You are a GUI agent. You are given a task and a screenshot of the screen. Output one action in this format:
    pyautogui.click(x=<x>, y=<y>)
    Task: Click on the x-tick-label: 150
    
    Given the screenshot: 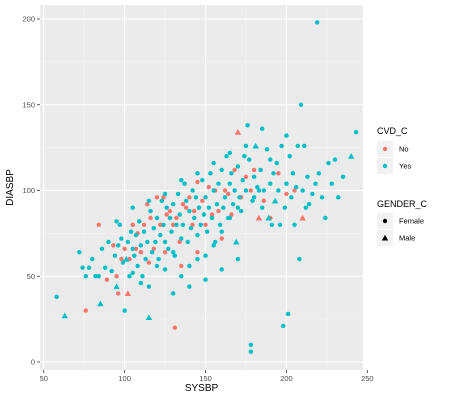 What is the action you would take?
    pyautogui.click(x=205, y=378)
    